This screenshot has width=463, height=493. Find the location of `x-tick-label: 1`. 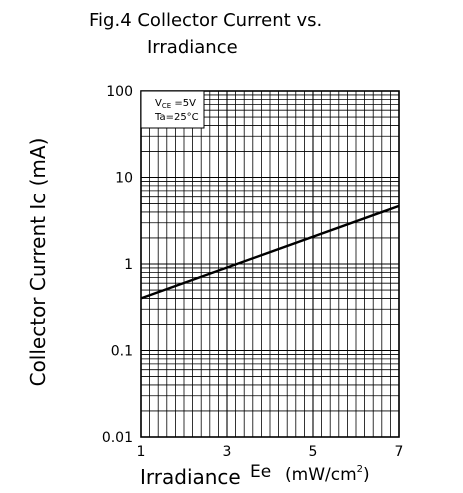

x-tick-label: 1 is located at coordinates (141, 452).